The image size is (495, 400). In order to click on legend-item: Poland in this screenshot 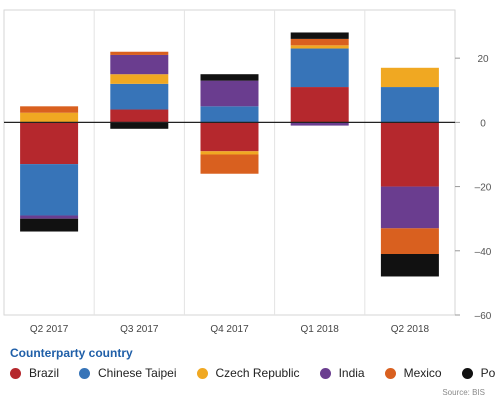, I will do `click(478, 373)`.